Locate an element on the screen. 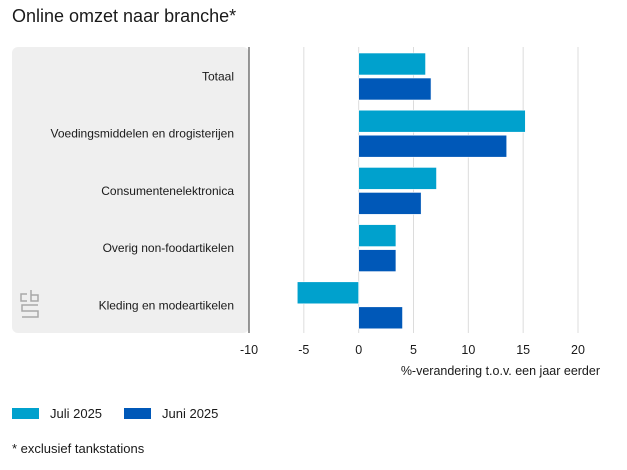 This screenshot has width=627, height=470. x-tick-label: 20 is located at coordinates (578, 350).